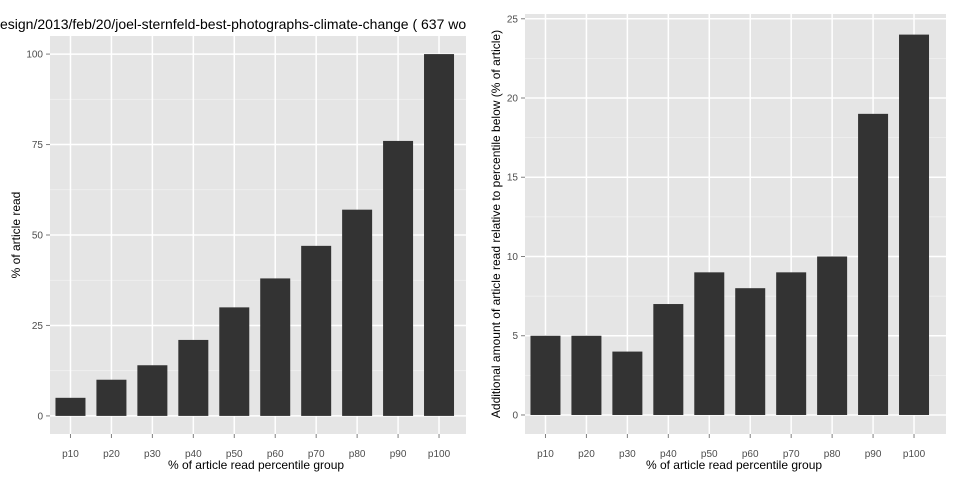 The width and height of the screenshot is (960, 480). What do you see at coordinates (513, 178) in the screenshot?
I see `y-tick-label: 15` at bounding box center [513, 178].